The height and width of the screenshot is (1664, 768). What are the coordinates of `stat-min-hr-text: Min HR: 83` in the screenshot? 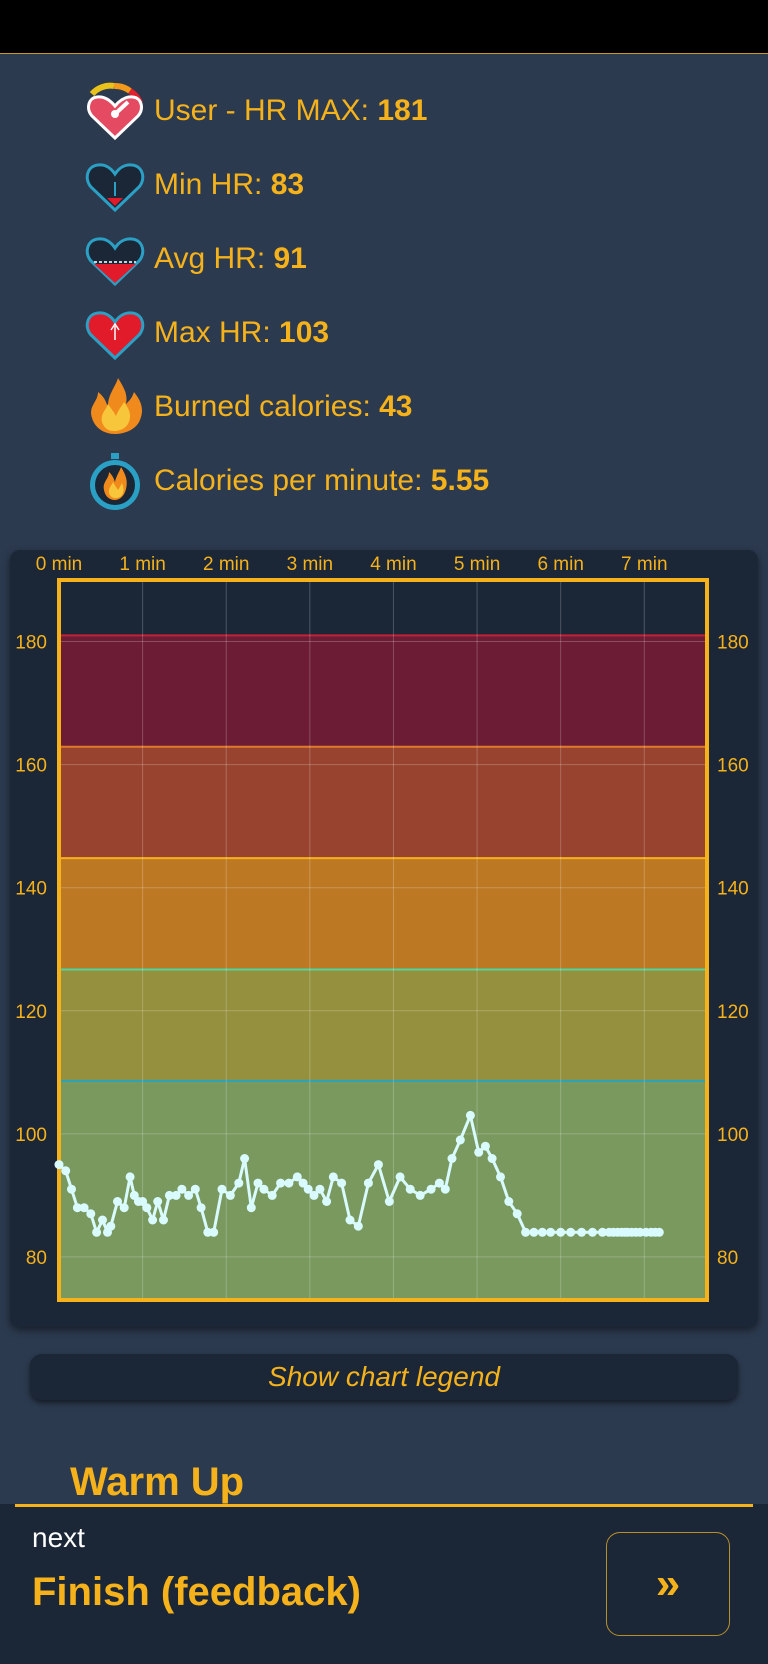 It's located at (229, 184).